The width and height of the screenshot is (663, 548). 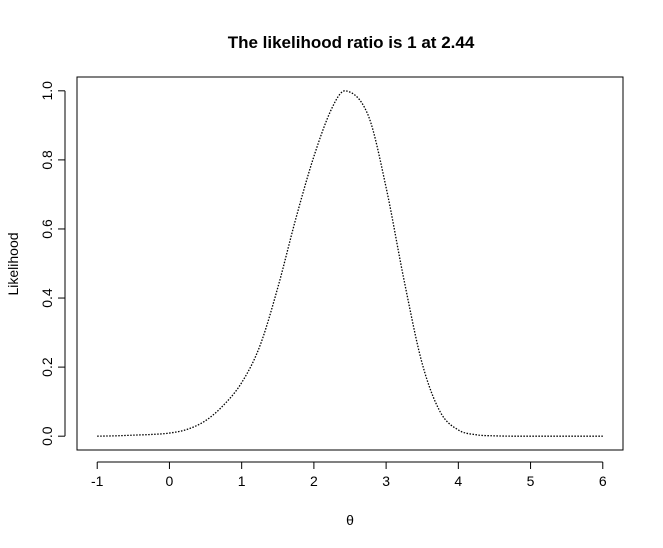 What do you see at coordinates (531, 481) in the screenshot?
I see `x-tick-label: 5` at bounding box center [531, 481].